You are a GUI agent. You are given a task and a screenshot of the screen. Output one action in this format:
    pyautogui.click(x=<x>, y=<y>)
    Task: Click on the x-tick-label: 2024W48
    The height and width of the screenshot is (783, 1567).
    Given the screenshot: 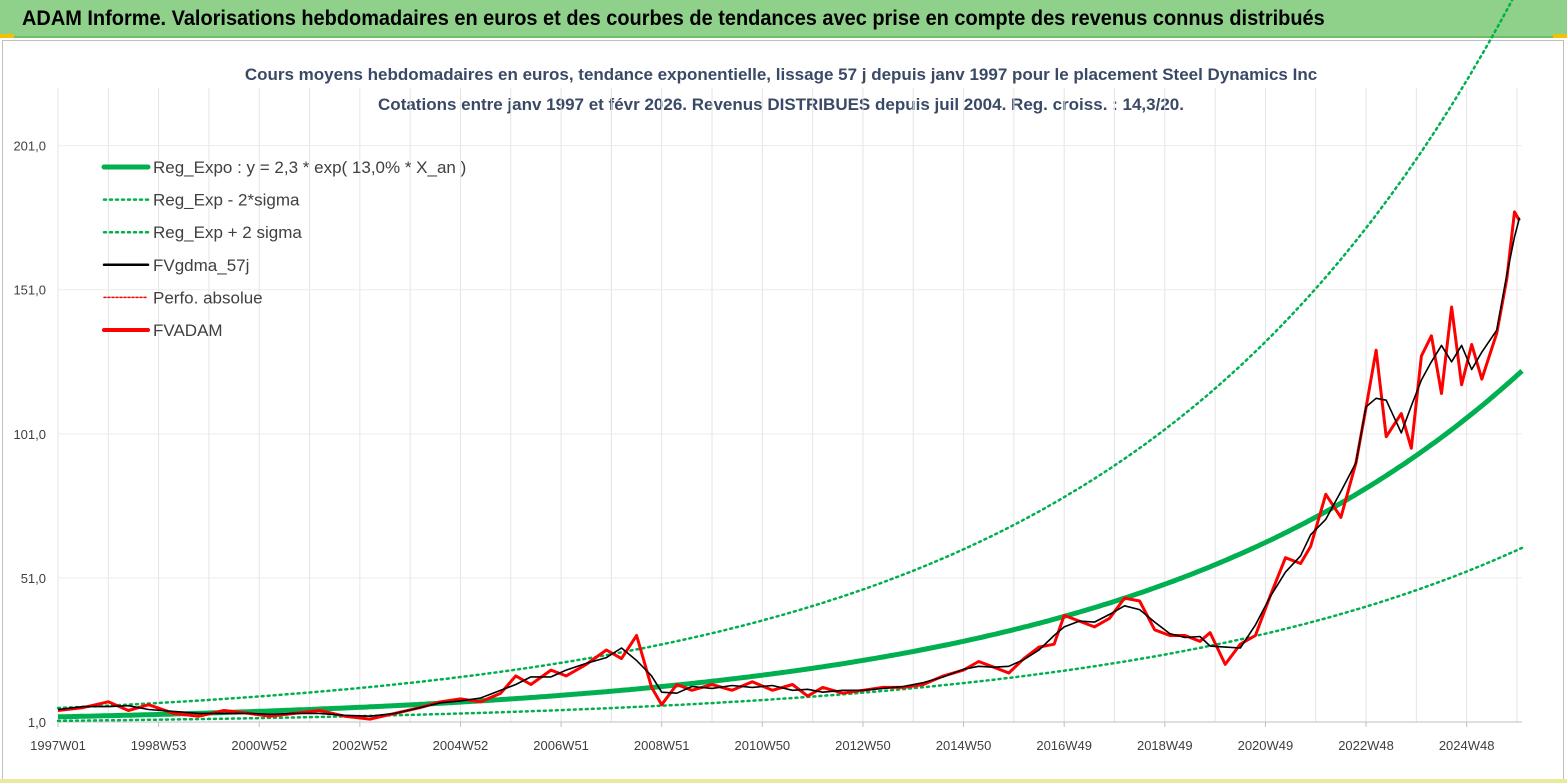 What is the action you would take?
    pyautogui.click(x=1467, y=745)
    